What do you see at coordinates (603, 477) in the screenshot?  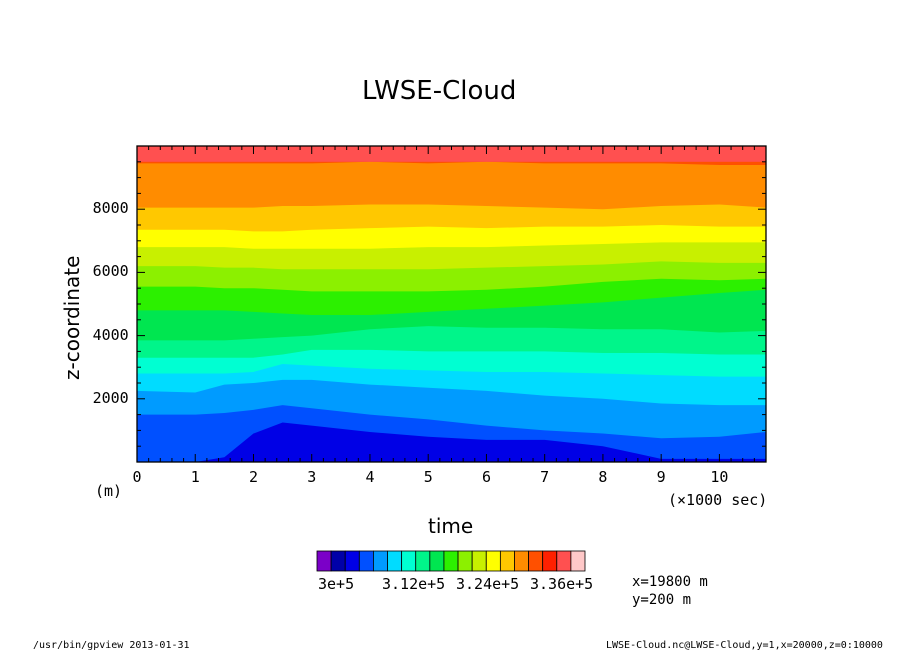 I see `x-tick-label: 8` at bounding box center [603, 477].